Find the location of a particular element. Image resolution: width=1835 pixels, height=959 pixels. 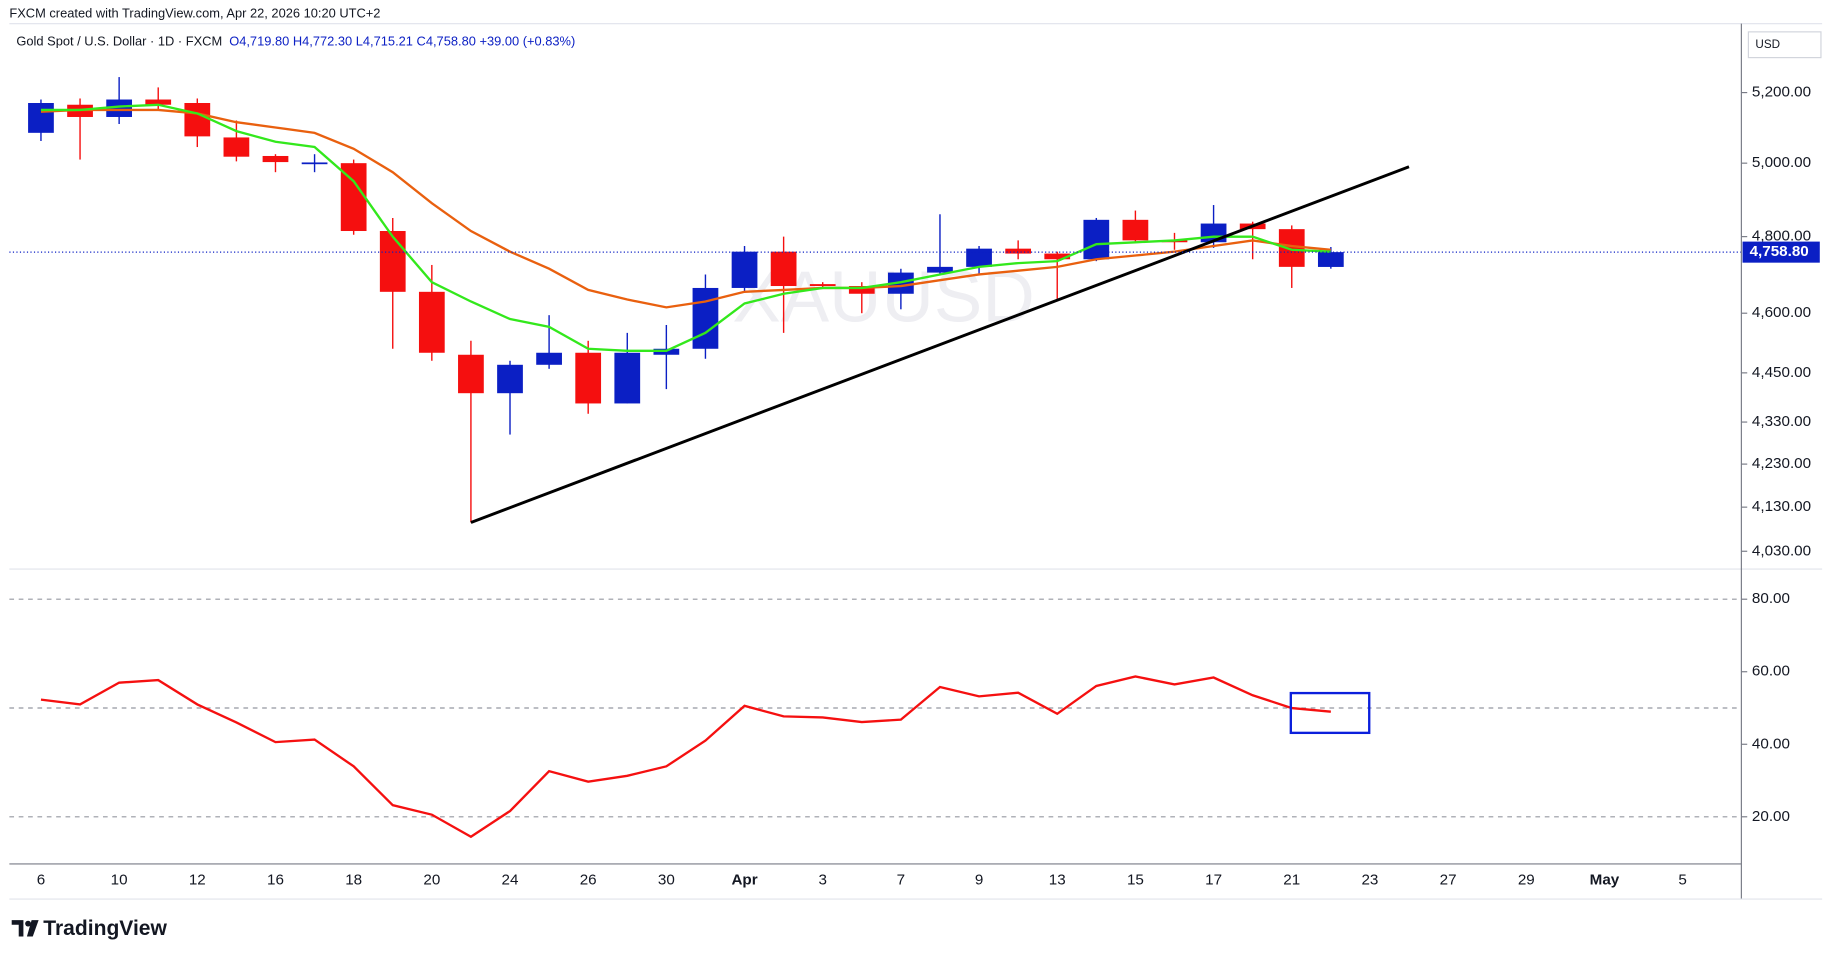

logo: TradingView is located at coordinates (89, 928).